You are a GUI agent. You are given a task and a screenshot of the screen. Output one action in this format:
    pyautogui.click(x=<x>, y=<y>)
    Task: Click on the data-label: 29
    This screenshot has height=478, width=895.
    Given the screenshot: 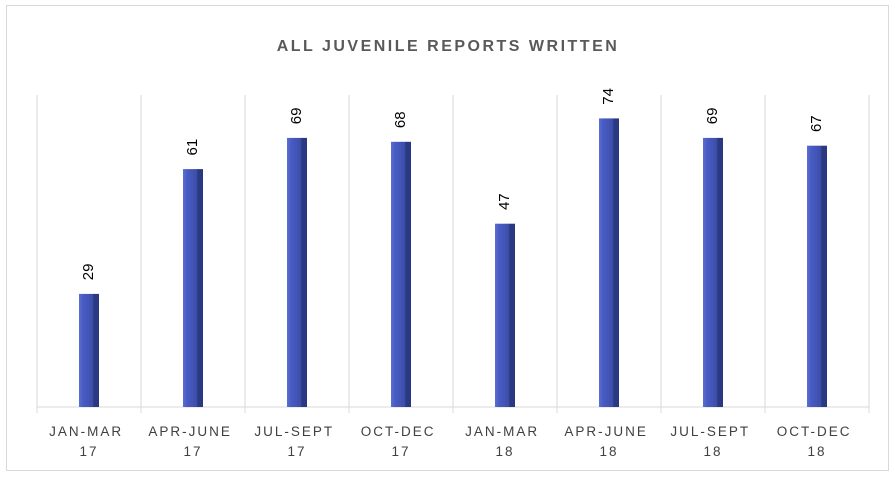 What is the action you would take?
    pyautogui.click(x=88, y=272)
    